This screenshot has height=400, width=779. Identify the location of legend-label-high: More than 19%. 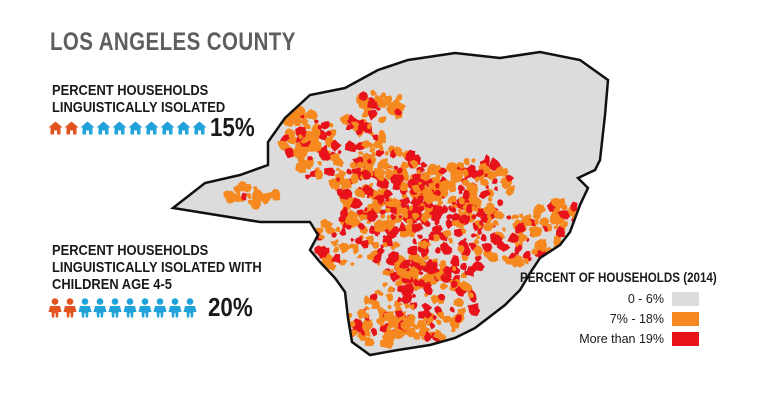
(621, 339).